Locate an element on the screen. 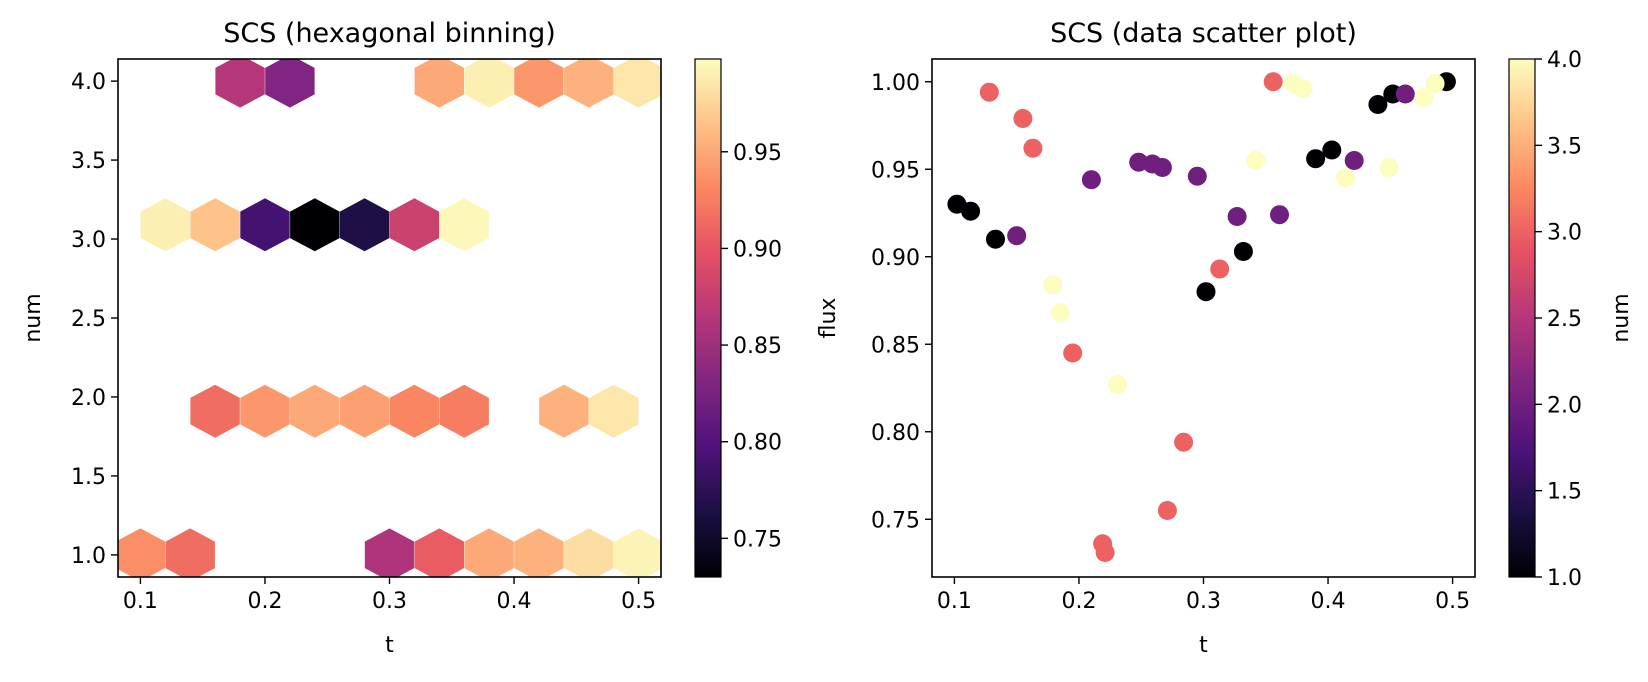 The image size is (1648, 682). hexbin-x-tick-label: 0.1 is located at coordinates (140, 601).